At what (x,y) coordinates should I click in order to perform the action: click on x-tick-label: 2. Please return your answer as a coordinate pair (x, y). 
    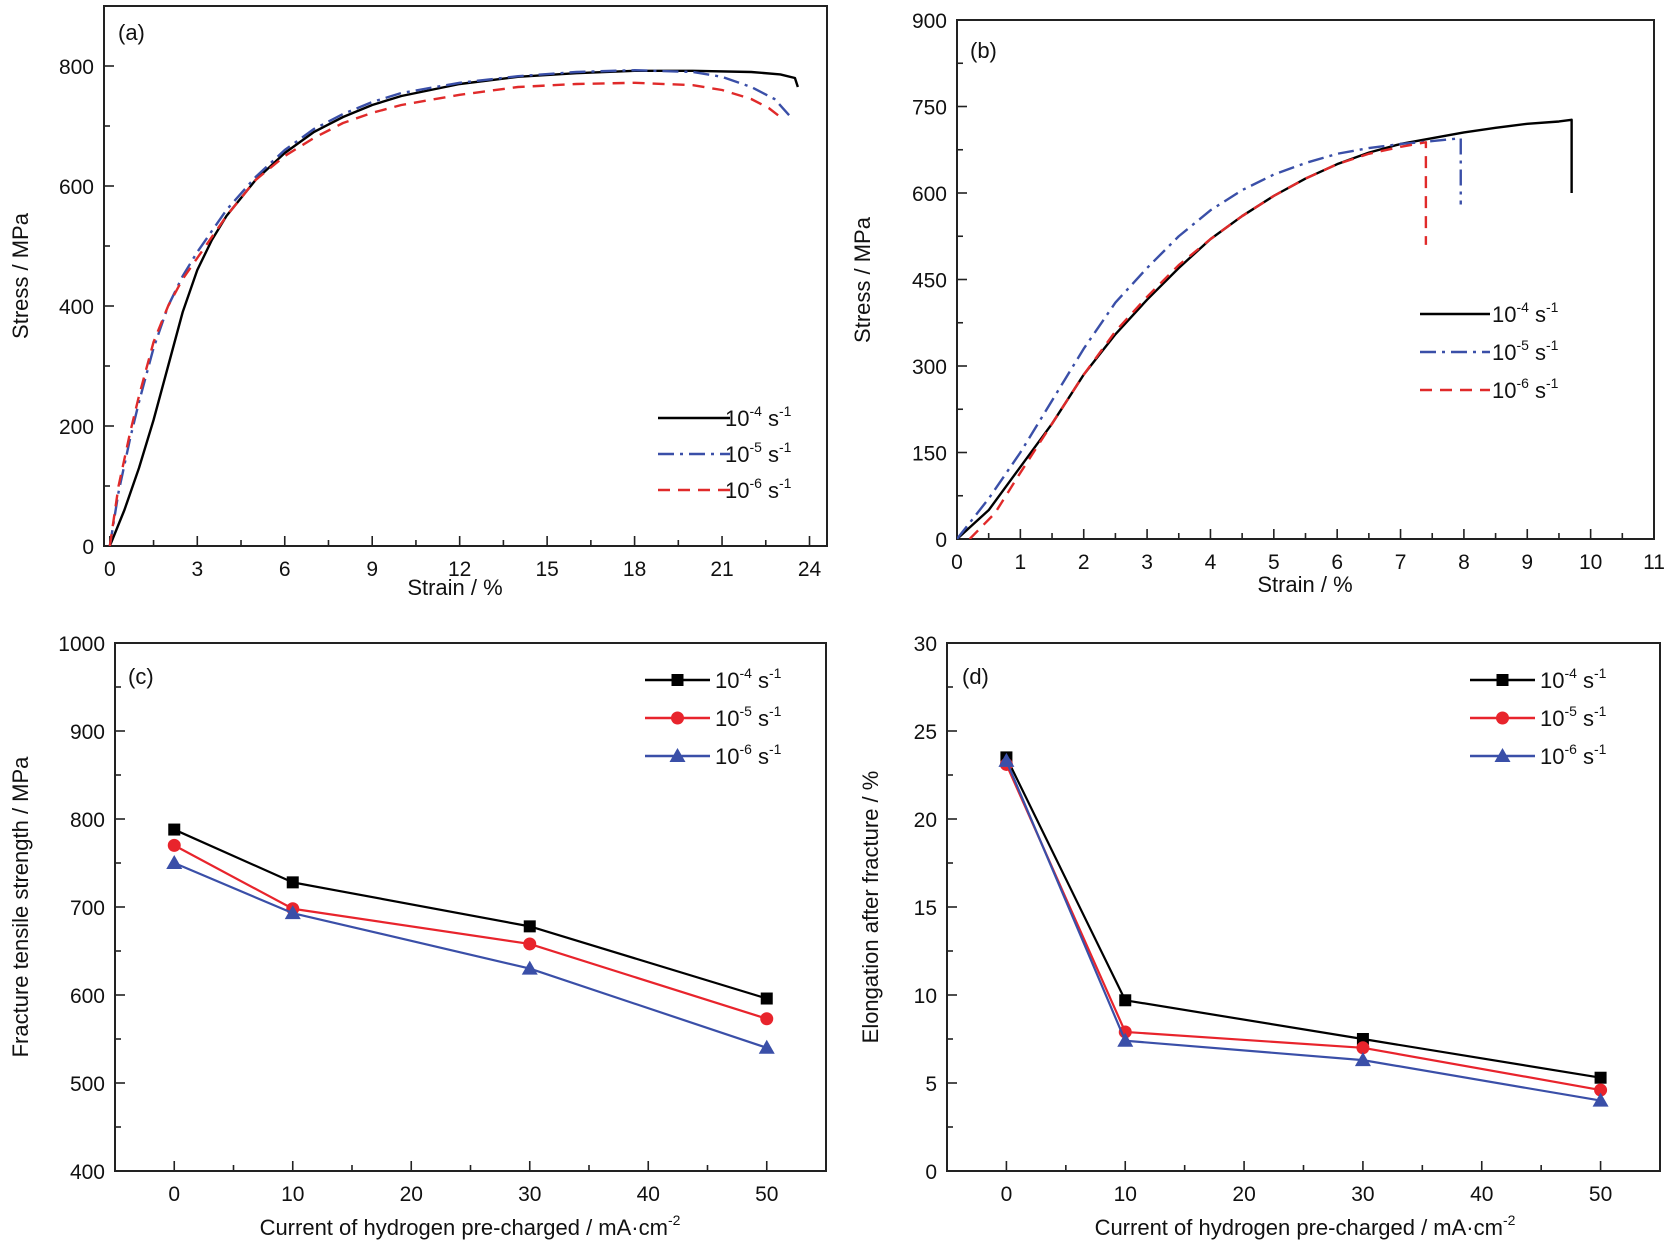
    Looking at the image, I should click on (1084, 562).